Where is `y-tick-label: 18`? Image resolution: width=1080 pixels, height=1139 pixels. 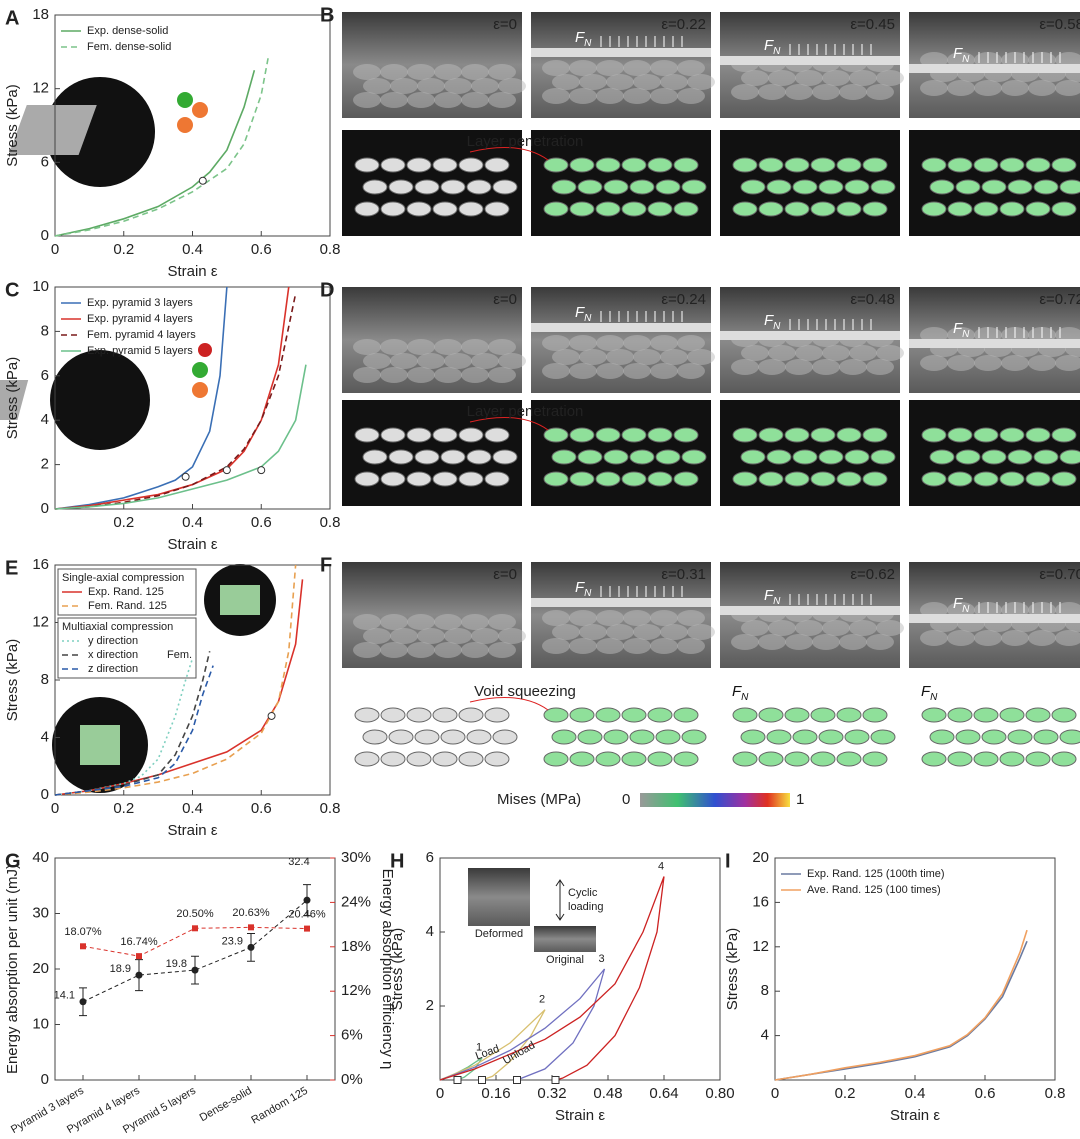 y-tick-label: 18 is located at coordinates (40, 14).